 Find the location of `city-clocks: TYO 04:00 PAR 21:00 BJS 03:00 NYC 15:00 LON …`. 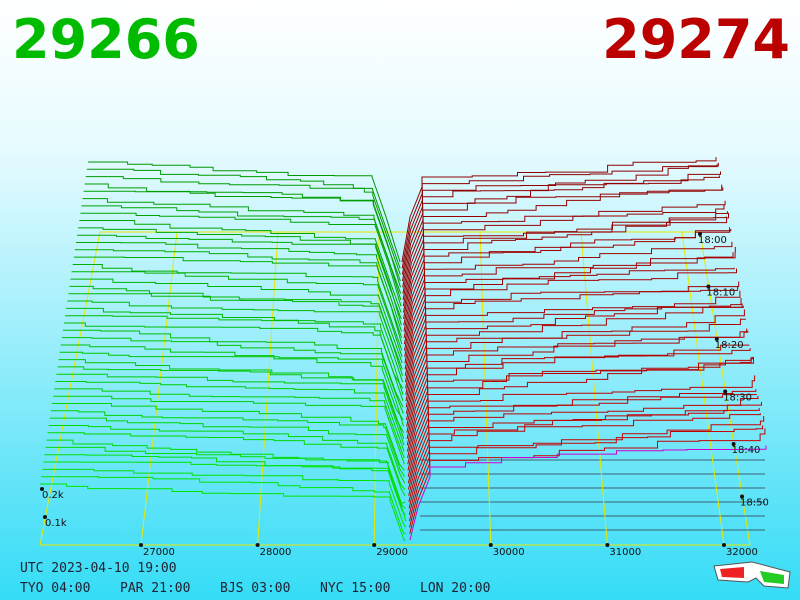

city-clocks: TYO 04:00 PAR 21:00 BJS 03:00 NYC 15:00 LON … is located at coordinates (255, 588).